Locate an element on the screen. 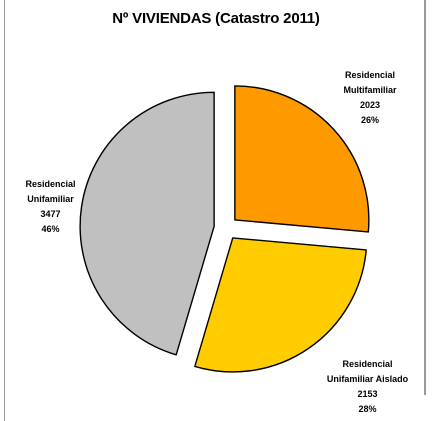  slice-label-line: Unifamiliar Aislado is located at coordinates (367, 379).